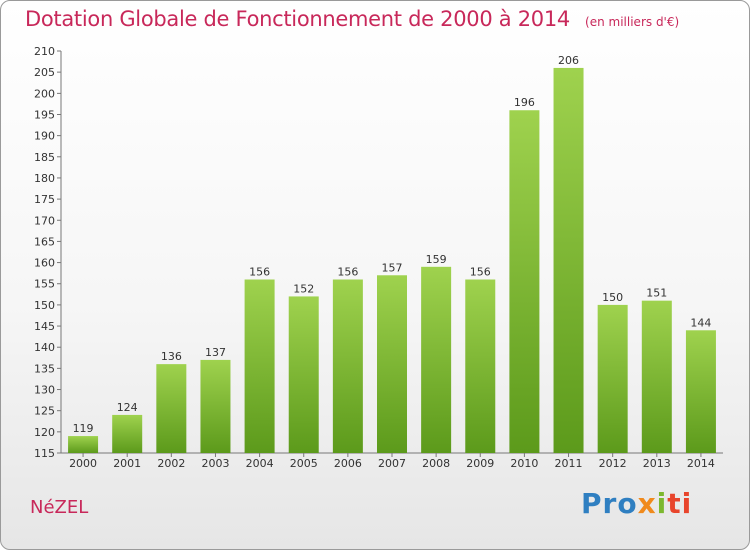 Image resolution: width=750 pixels, height=550 pixels. What do you see at coordinates (613, 463) in the screenshot?
I see `x-tick-label-2012: 2012` at bounding box center [613, 463].